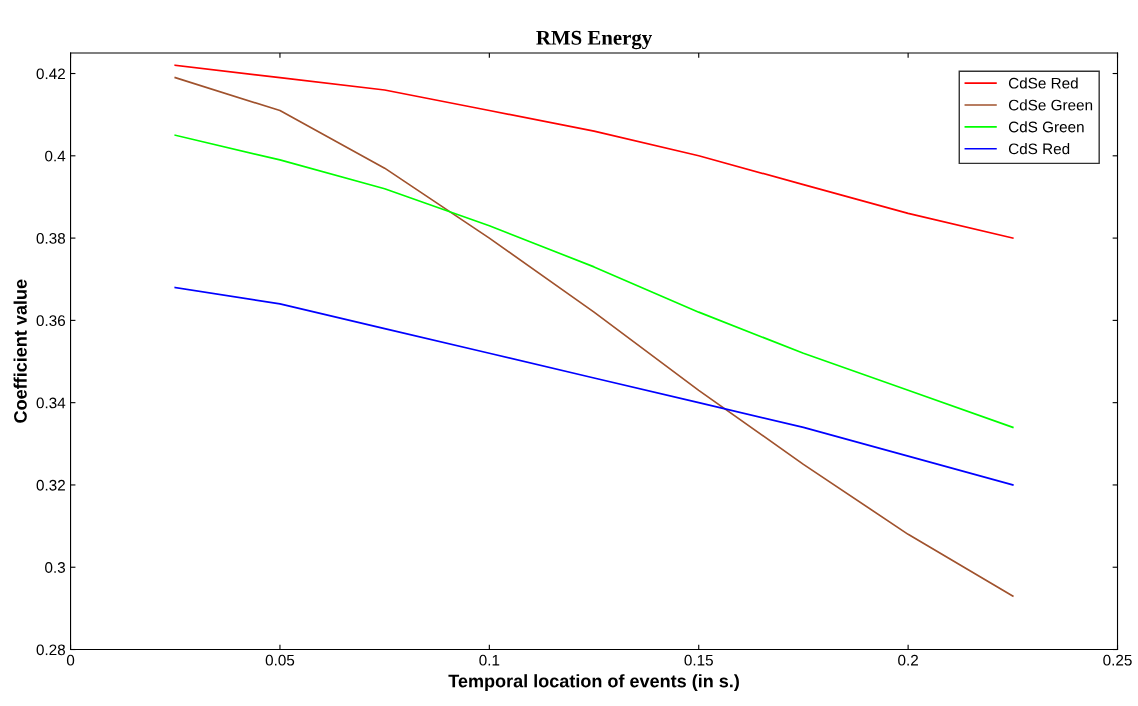 The height and width of the screenshot is (706, 1138). What do you see at coordinates (1050, 105) in the screenshot?
I see `legend-label: CdSe Green` at bounding box center [1050, 105].